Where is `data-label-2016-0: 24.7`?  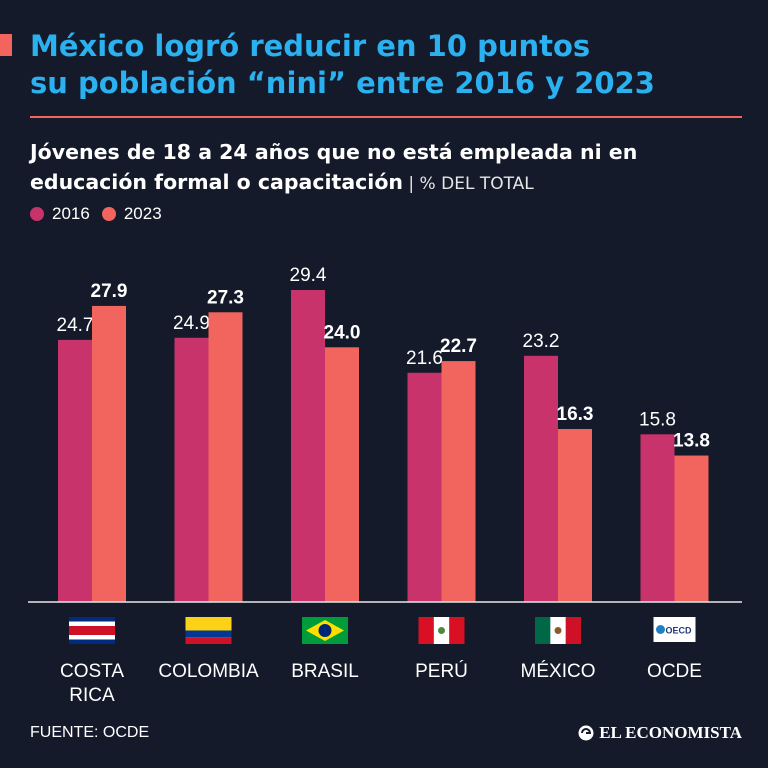
data-label-2016-0: 24.7 is located at coordinates (75, 325).